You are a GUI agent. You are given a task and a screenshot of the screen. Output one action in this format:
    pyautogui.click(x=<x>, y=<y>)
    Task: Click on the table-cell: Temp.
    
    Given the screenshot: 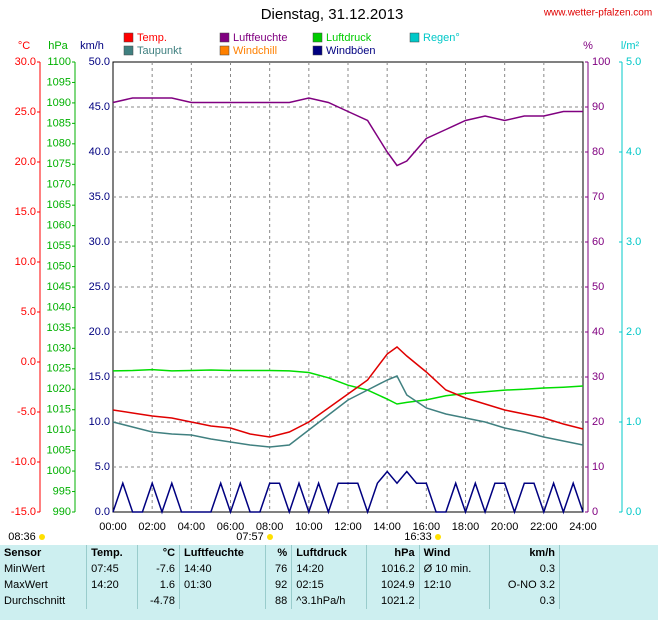 What is the action you would take?
    pyautogui.click(x=112, y=553)
    